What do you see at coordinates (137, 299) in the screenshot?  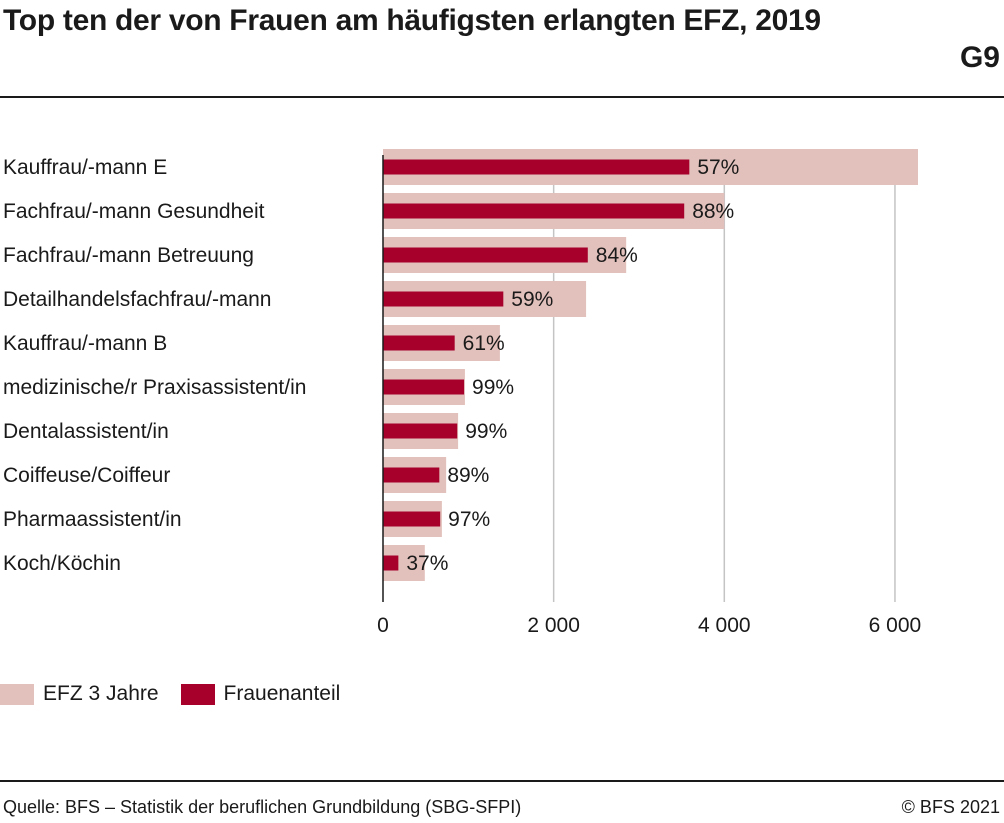 I see `category-label: Detailhandelsfachfrau/-mann` at bounding box center [137, 299].